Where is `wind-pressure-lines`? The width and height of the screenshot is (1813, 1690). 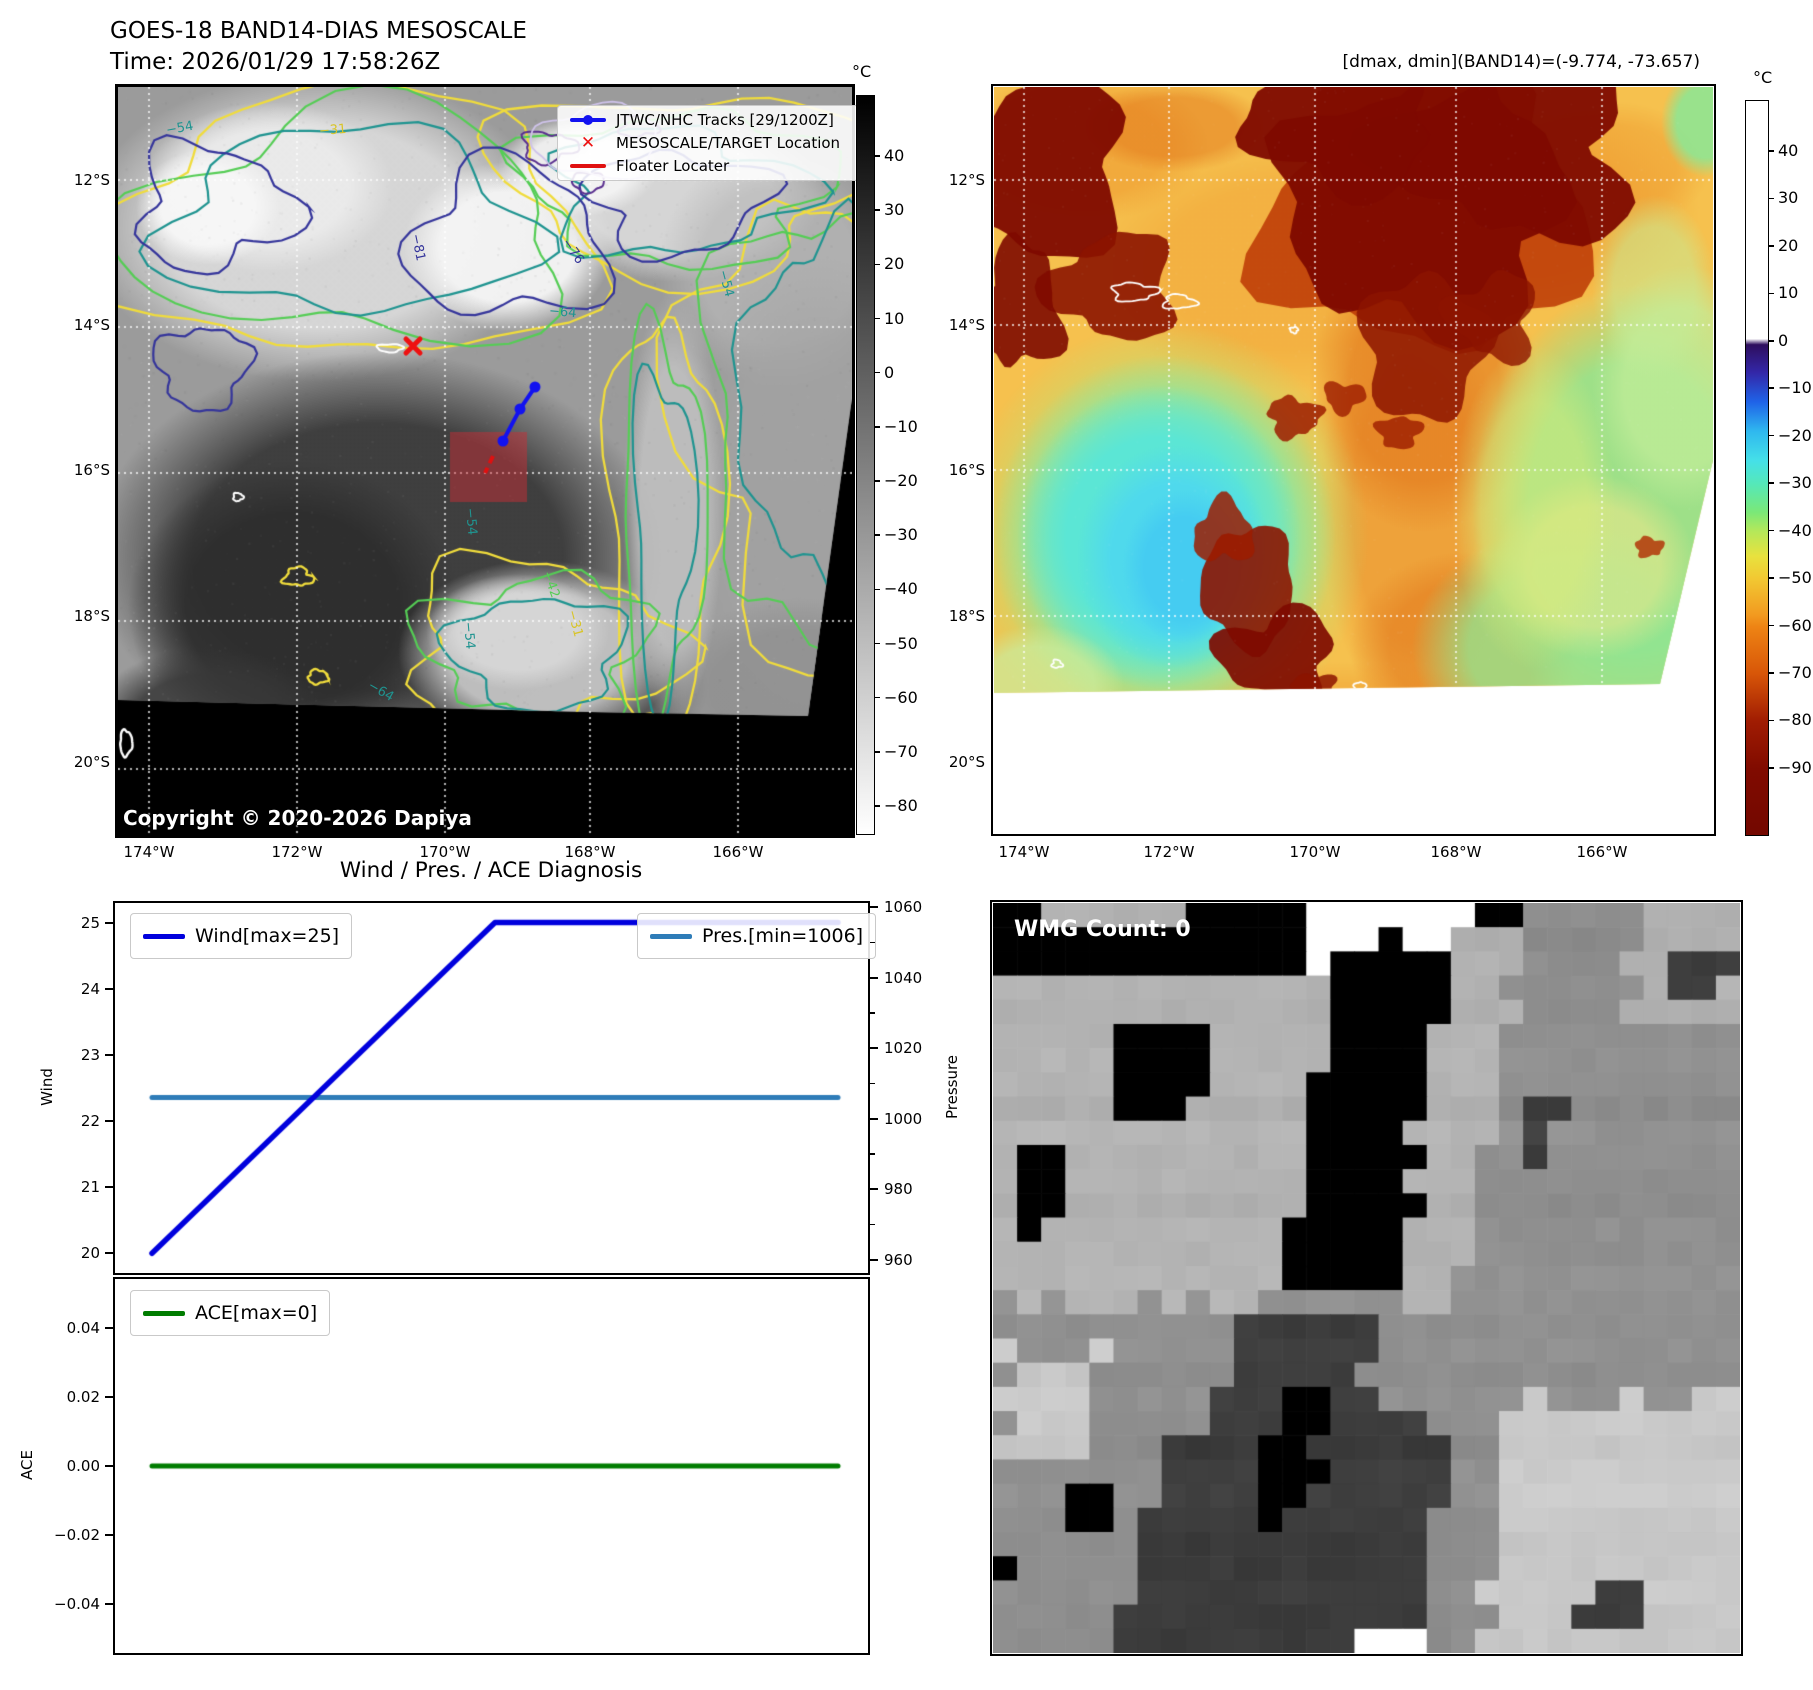 wind-pressure-lines is located at coordinates (491, 1088).